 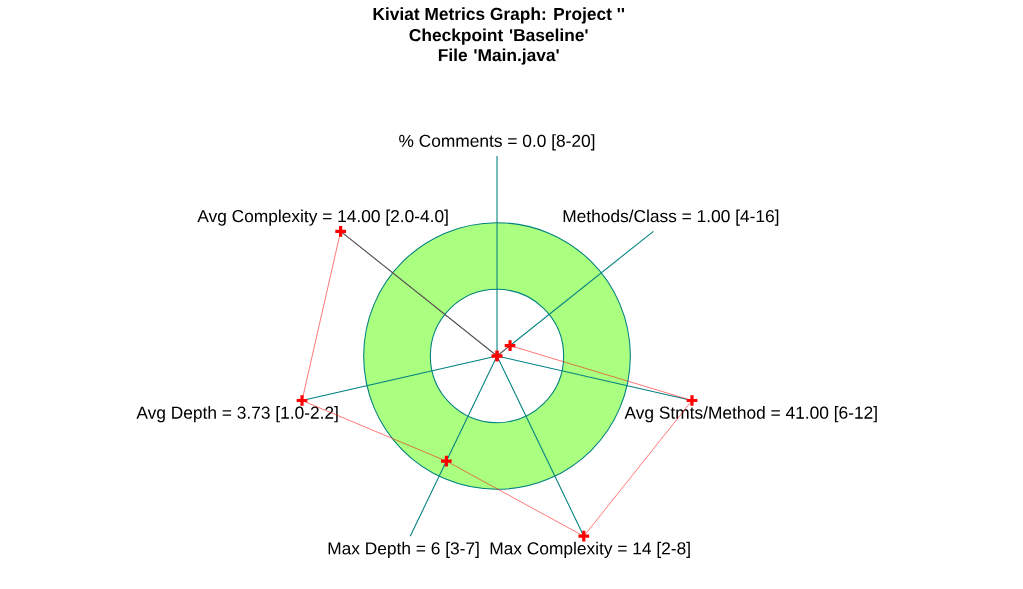 What do you see at coordinates (671, 217) in the screenshot?
I see `spoke-label: Methods/Class = 1.00 [4-16]` at bounding box center [671, 217].